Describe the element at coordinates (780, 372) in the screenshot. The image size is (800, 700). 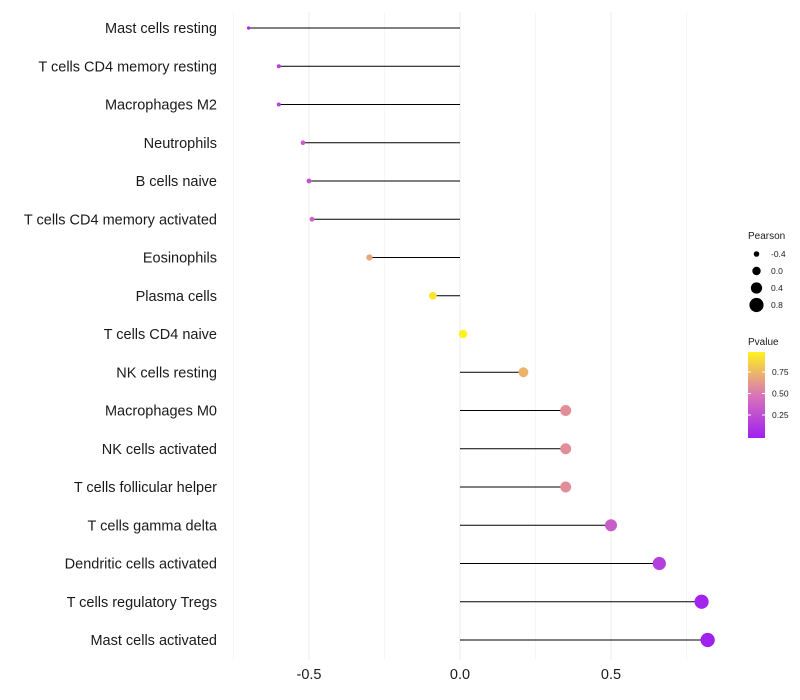
I see `pvalue-legend-label: 0.75` at that location.